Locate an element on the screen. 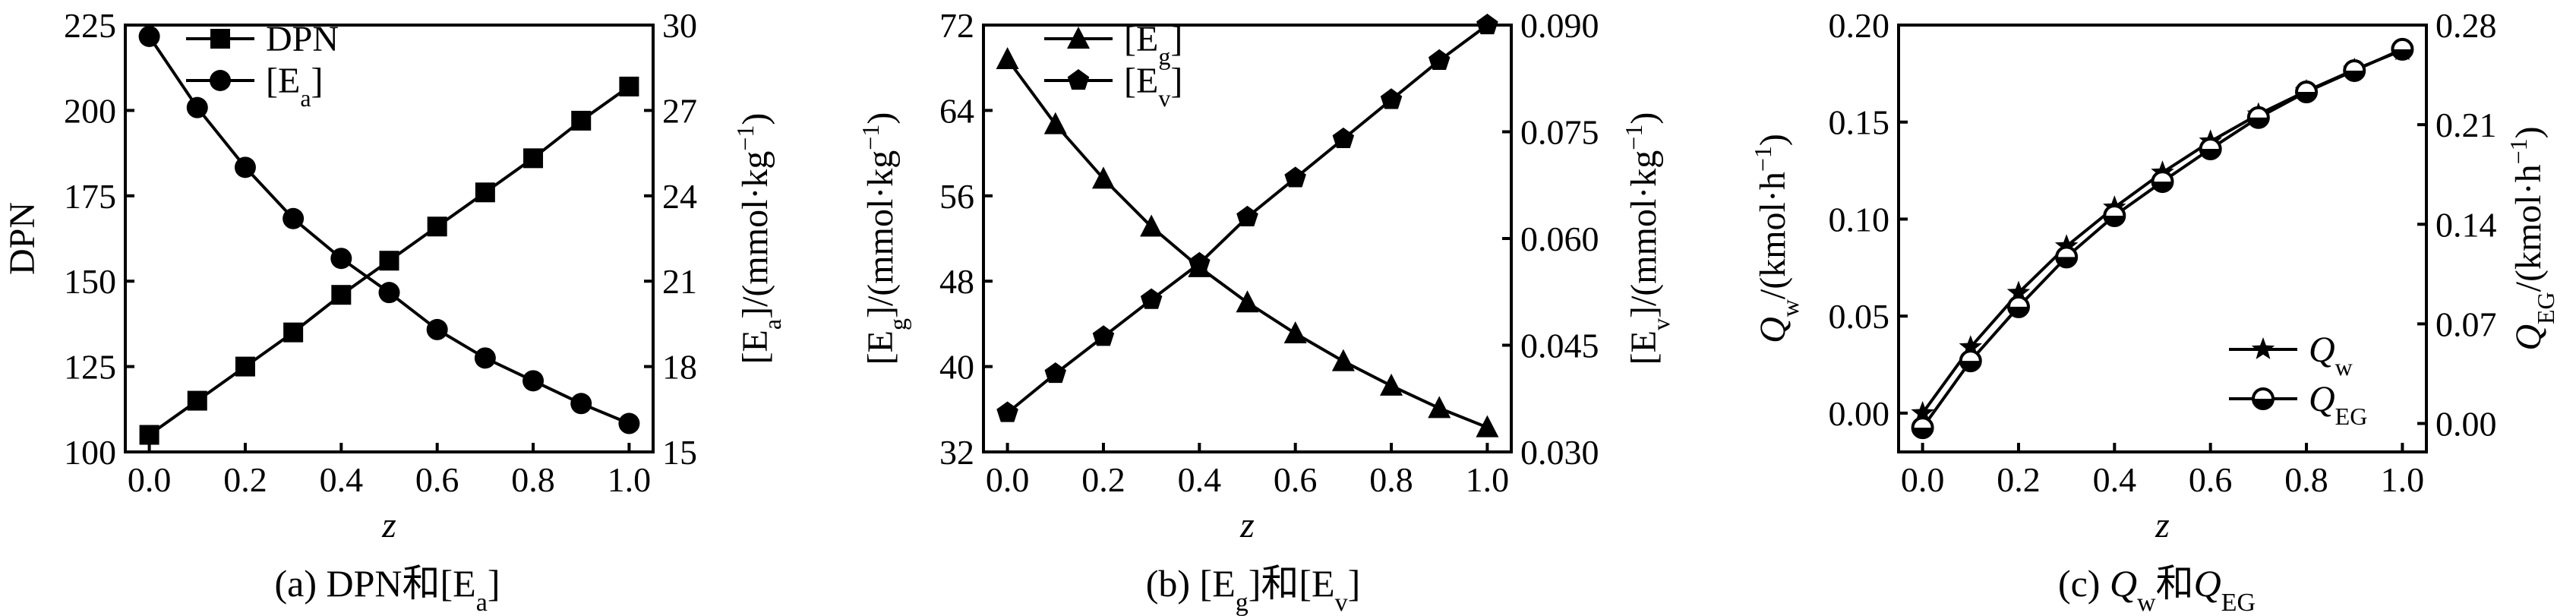  left-y-tick-label: 0.10 is located at coordinates (1859, 219).